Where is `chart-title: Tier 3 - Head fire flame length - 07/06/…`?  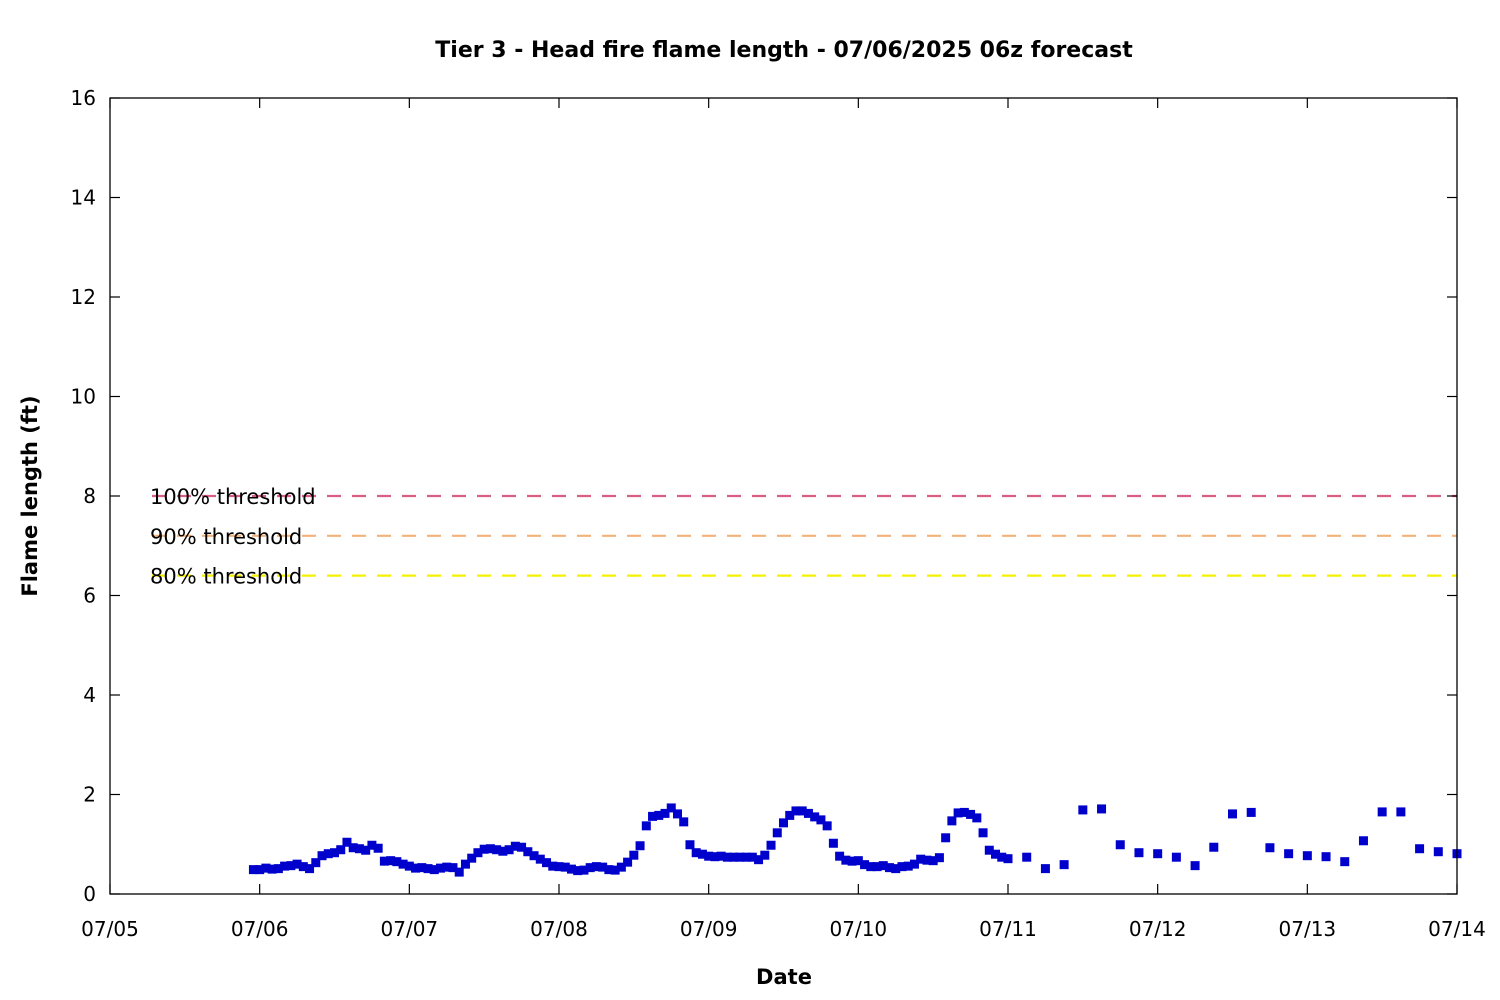 chart-title: Tier 3 - Head fire flame length - 07/06/… is located at coordinates (784, 50).